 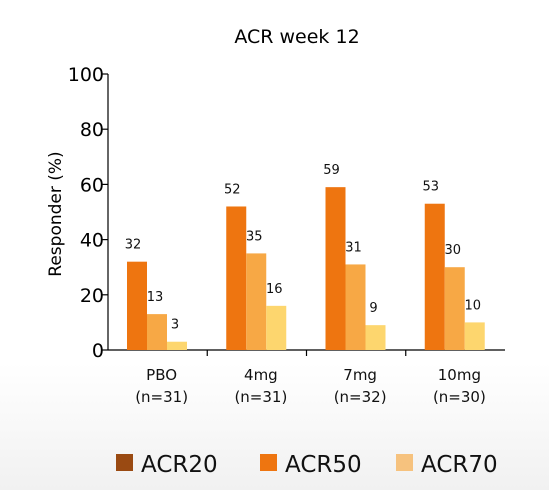 What do you see at coordinates (353, 247) in the screenshot?
I see `data-label: 31` at bounding box center [353, 247].